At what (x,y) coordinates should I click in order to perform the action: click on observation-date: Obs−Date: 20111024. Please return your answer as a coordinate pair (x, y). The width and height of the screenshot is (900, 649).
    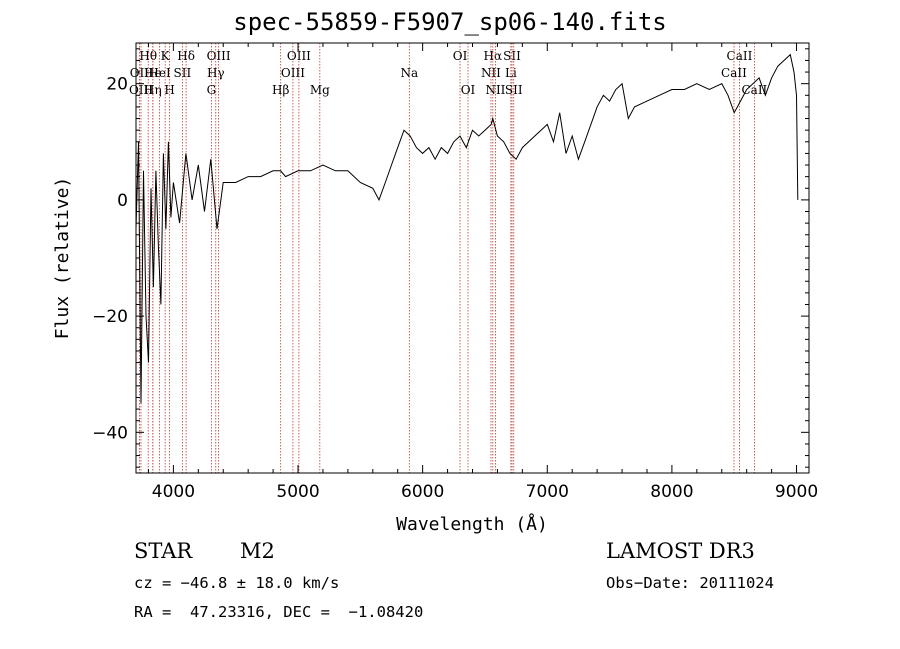
    Looking at the image, I should click on (690, 583).